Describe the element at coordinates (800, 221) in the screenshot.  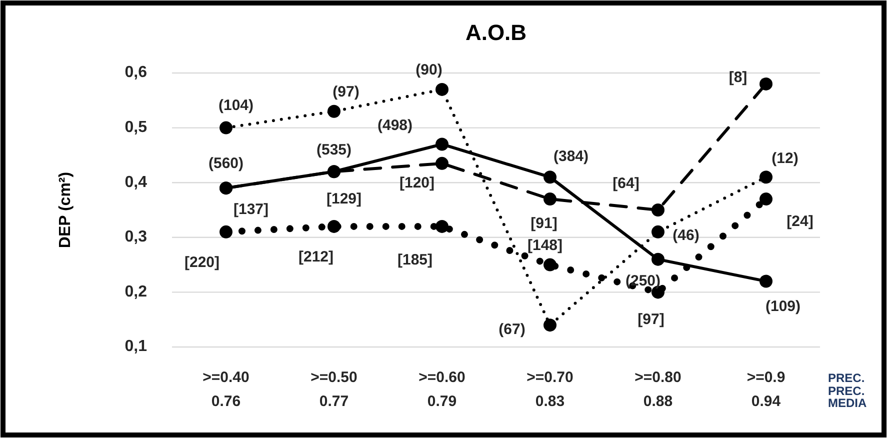
I see `annotation: [24]` at that location.